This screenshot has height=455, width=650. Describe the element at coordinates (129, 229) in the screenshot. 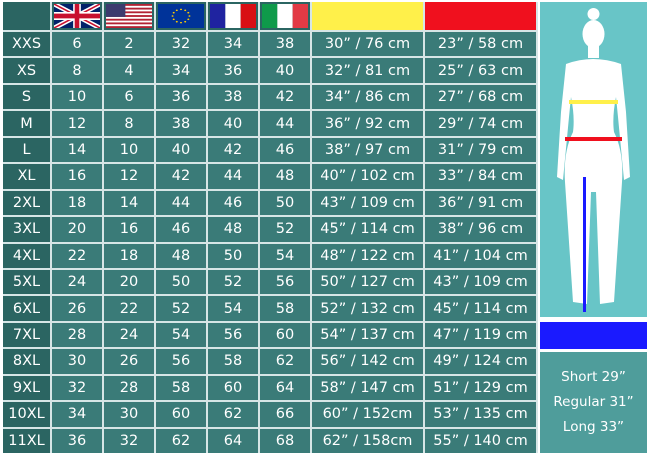

I see `cell-us: 16` at that location.